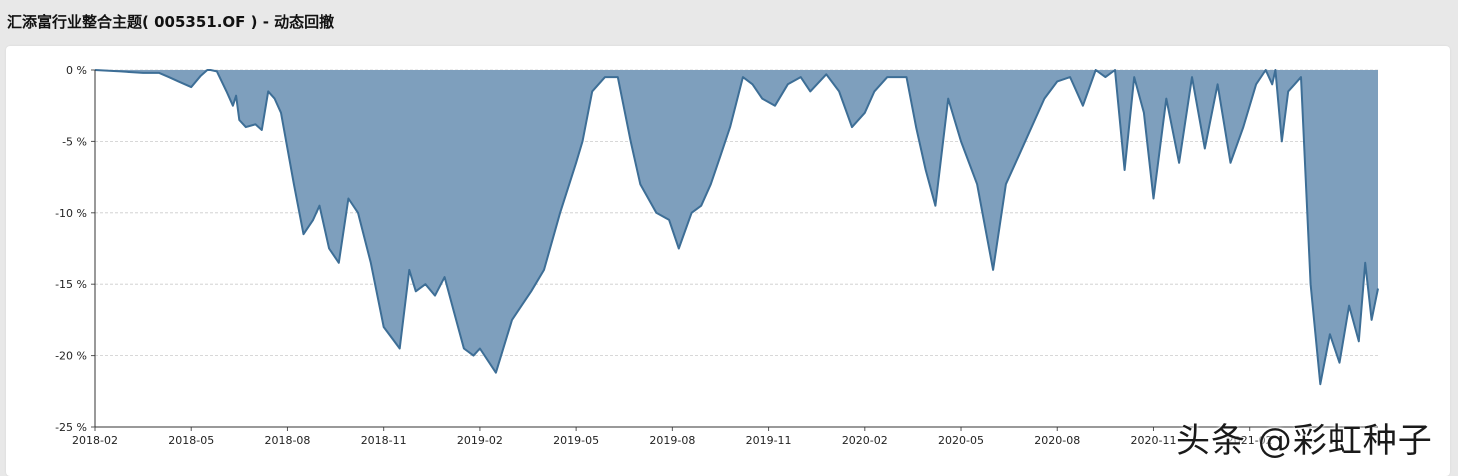 The height and width of the screenshot is (476, 1458). Describe the element at coordinates (171, 22) in the screenshot. I see `chart-title: 汇添富行业整合主题( 005351.OF ) - 动态回撤` at that location.